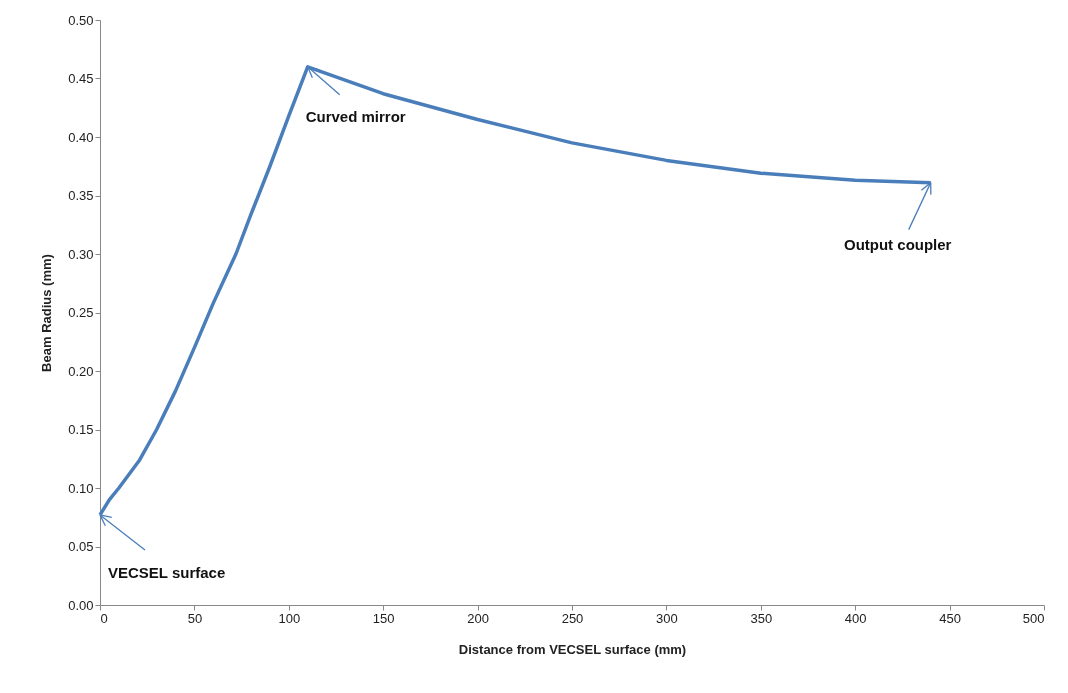 The width and height of the screenshot is (1068, 693). What do you see at coordinates (167, 572) in the screenshot?
I see `annotation: VECSEL surface` at bounding box center [167, 572].